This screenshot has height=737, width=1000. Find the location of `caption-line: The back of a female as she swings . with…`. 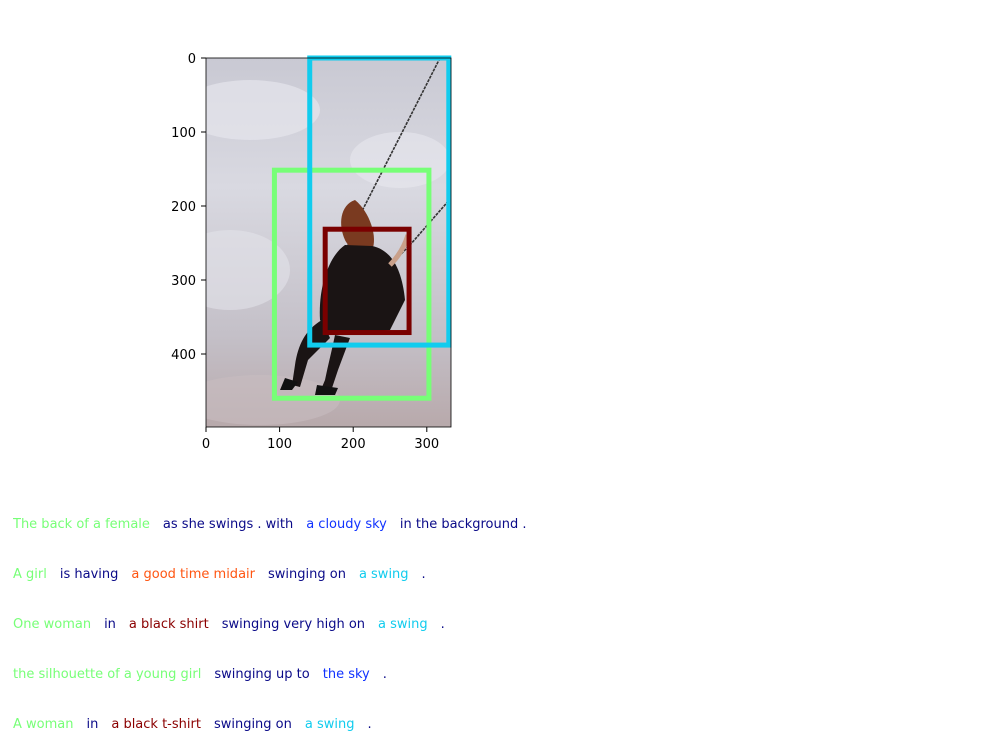

caption-line: The back of a female as she swings . with… is located at coordinates (276, 527).